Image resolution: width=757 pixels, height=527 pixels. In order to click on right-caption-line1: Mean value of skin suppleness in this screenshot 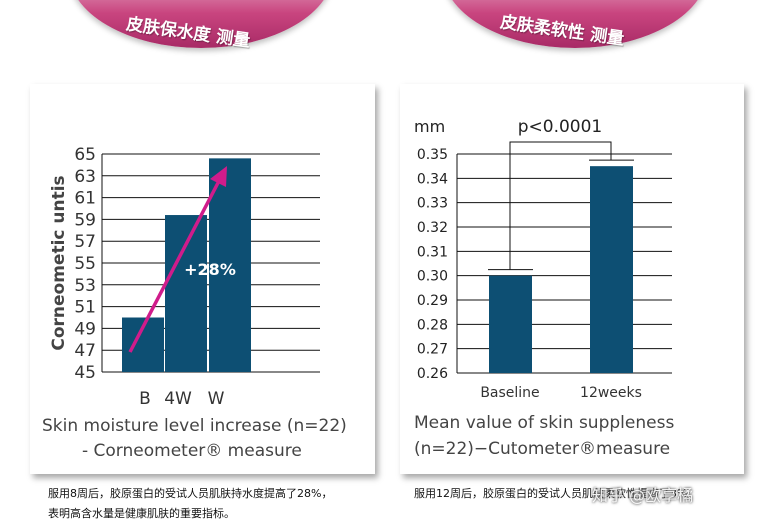, I will do `click(544, 423)`.